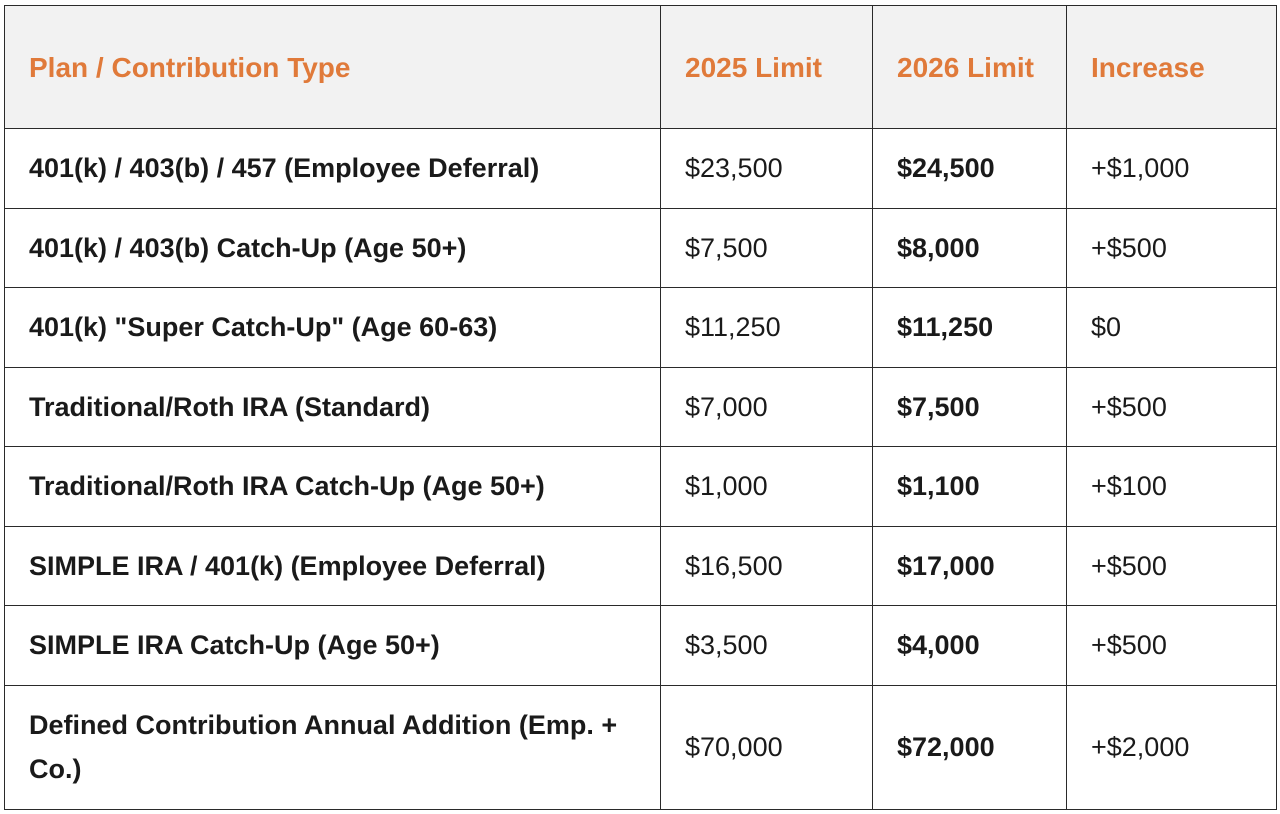 Image resolution: width=1280 pixels, height=814 pixels. I want to click on limit-2026-cell: $11,250, so click(969, 327).